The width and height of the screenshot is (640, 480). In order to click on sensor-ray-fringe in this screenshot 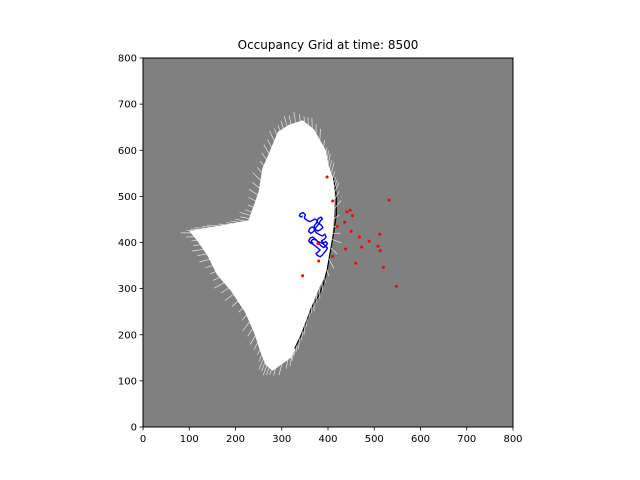, I will do `click(261, 243)`.